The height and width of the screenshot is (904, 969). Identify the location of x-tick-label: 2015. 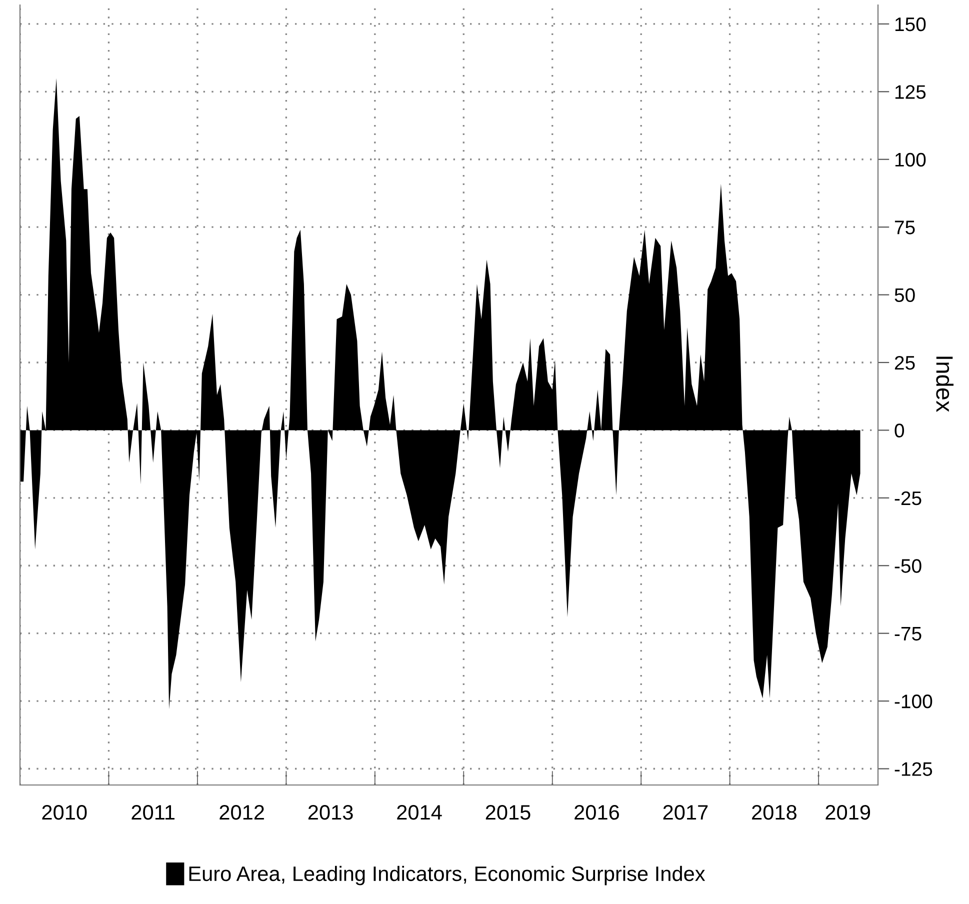
(508, 812).